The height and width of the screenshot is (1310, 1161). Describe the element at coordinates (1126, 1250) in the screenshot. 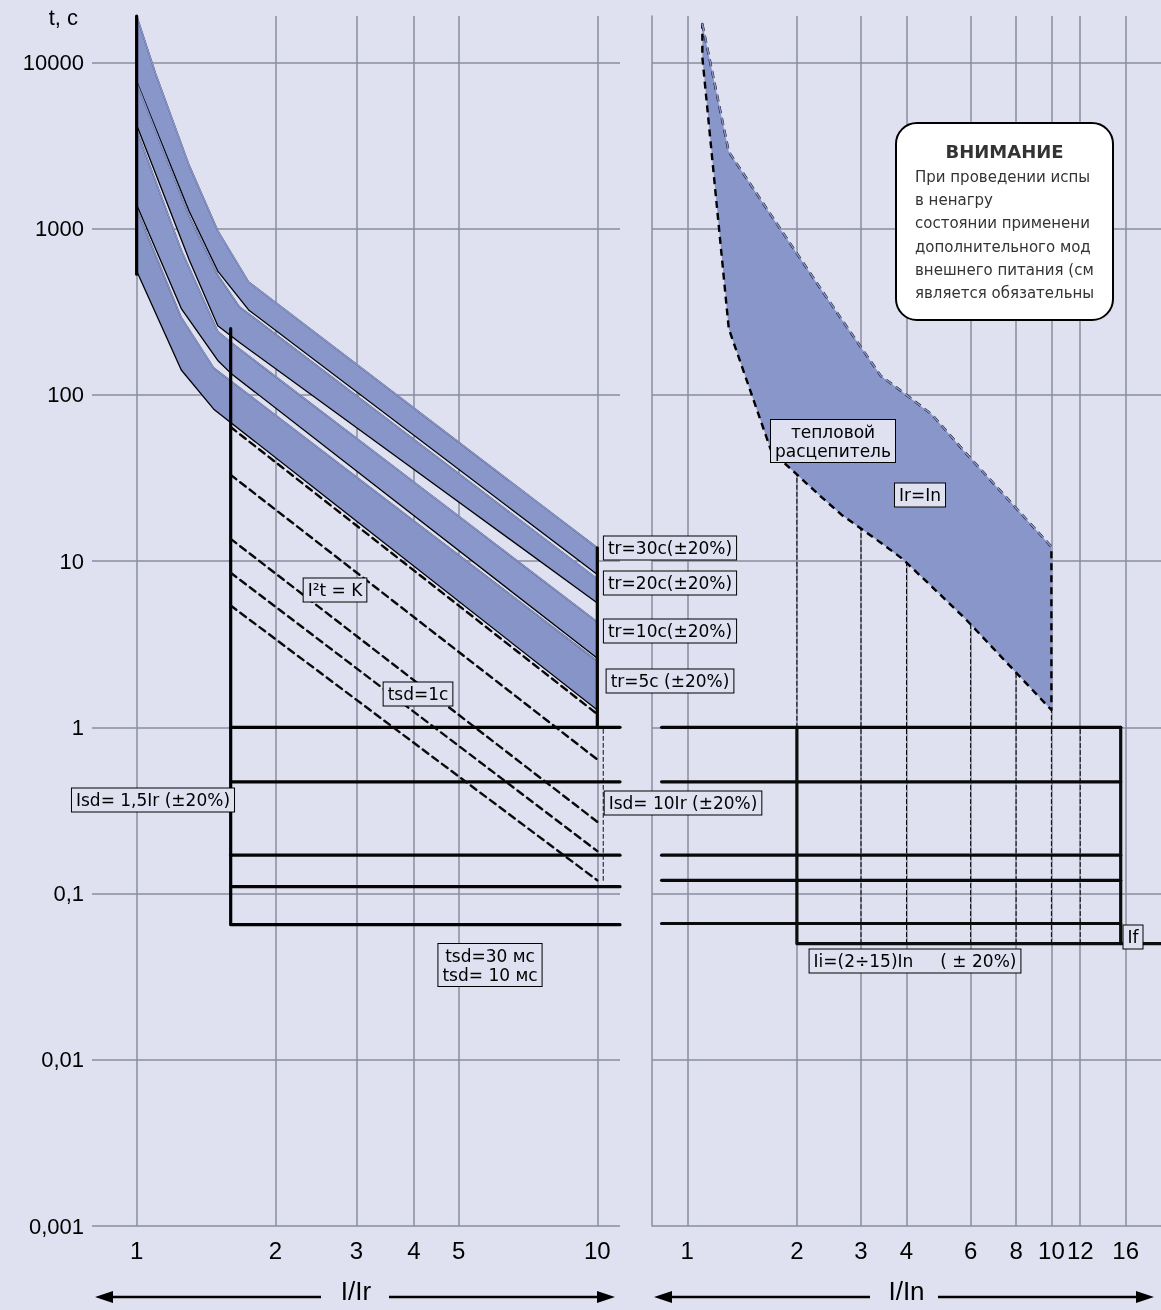

I see `x-tick-label: 16` at that location.